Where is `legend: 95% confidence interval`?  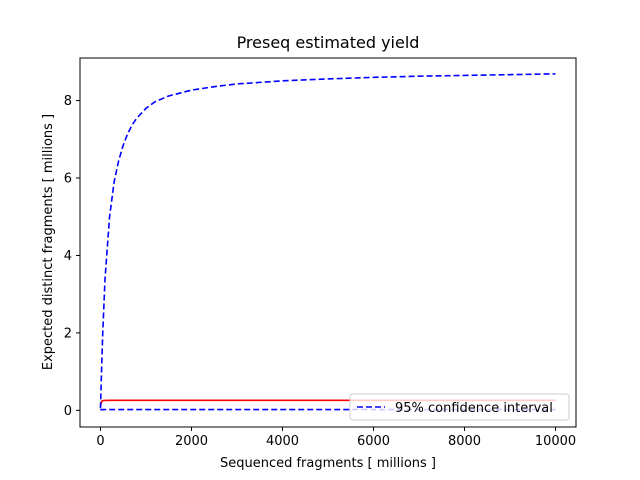 legend: 95% confidence interval is located at coordinates (459, 407).